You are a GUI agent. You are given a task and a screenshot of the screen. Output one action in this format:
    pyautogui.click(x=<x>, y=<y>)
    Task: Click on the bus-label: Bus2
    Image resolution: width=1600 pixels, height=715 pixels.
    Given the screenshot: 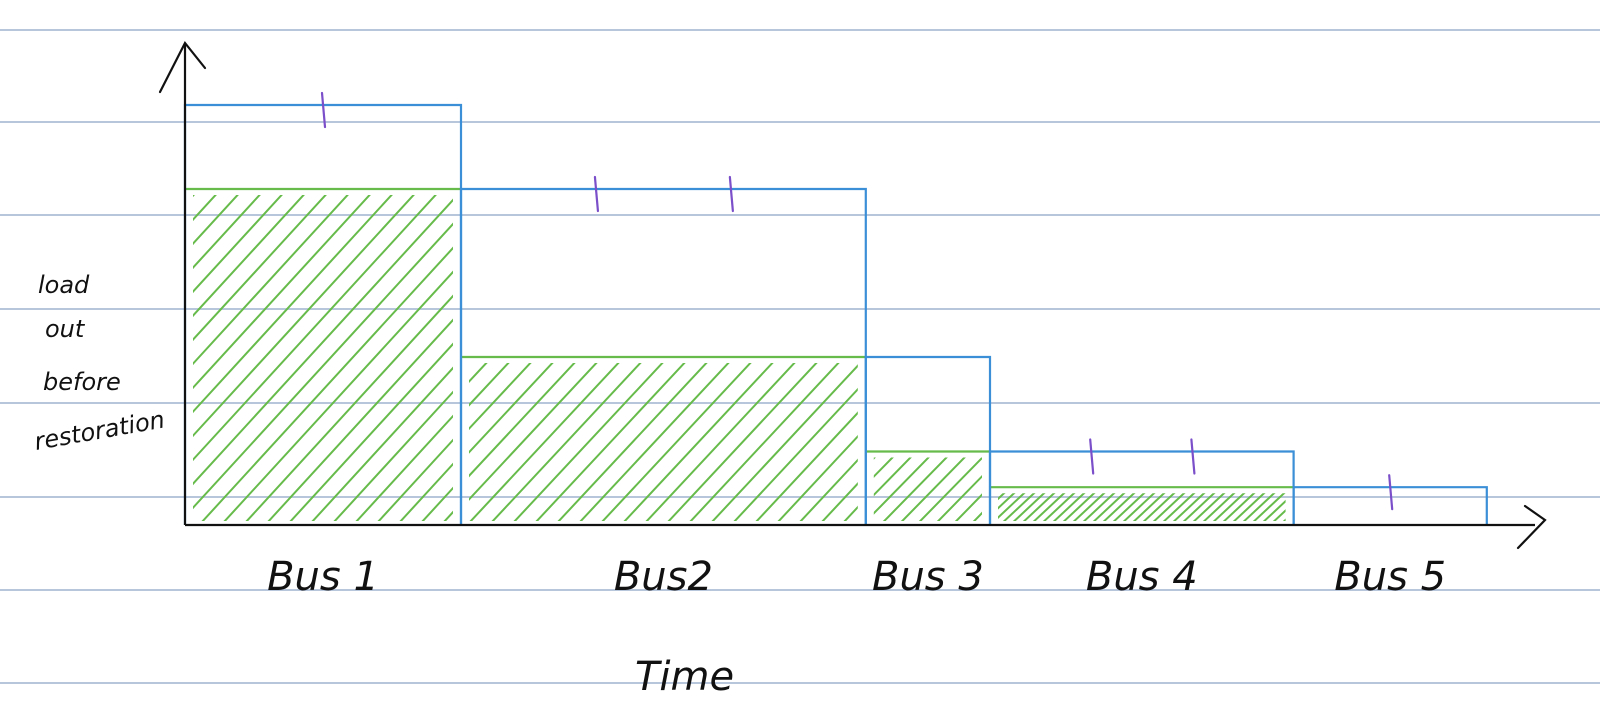 What is the action you would take?
    pyautogui.click(x=663, y=577)
    